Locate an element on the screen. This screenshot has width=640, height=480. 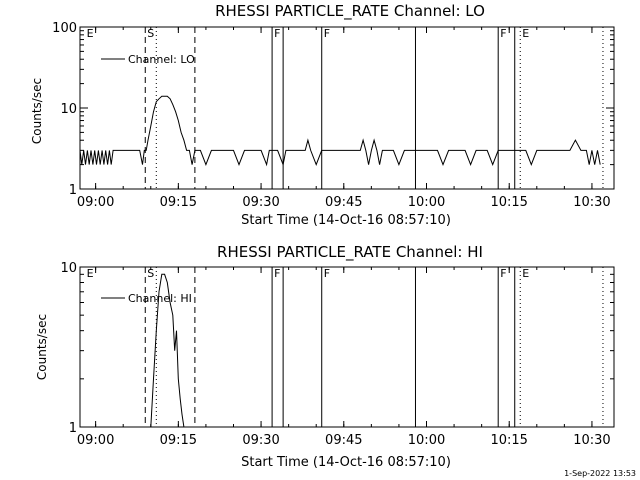
lo-legend-label: Channel: LO is located at coordinates (161, 59).